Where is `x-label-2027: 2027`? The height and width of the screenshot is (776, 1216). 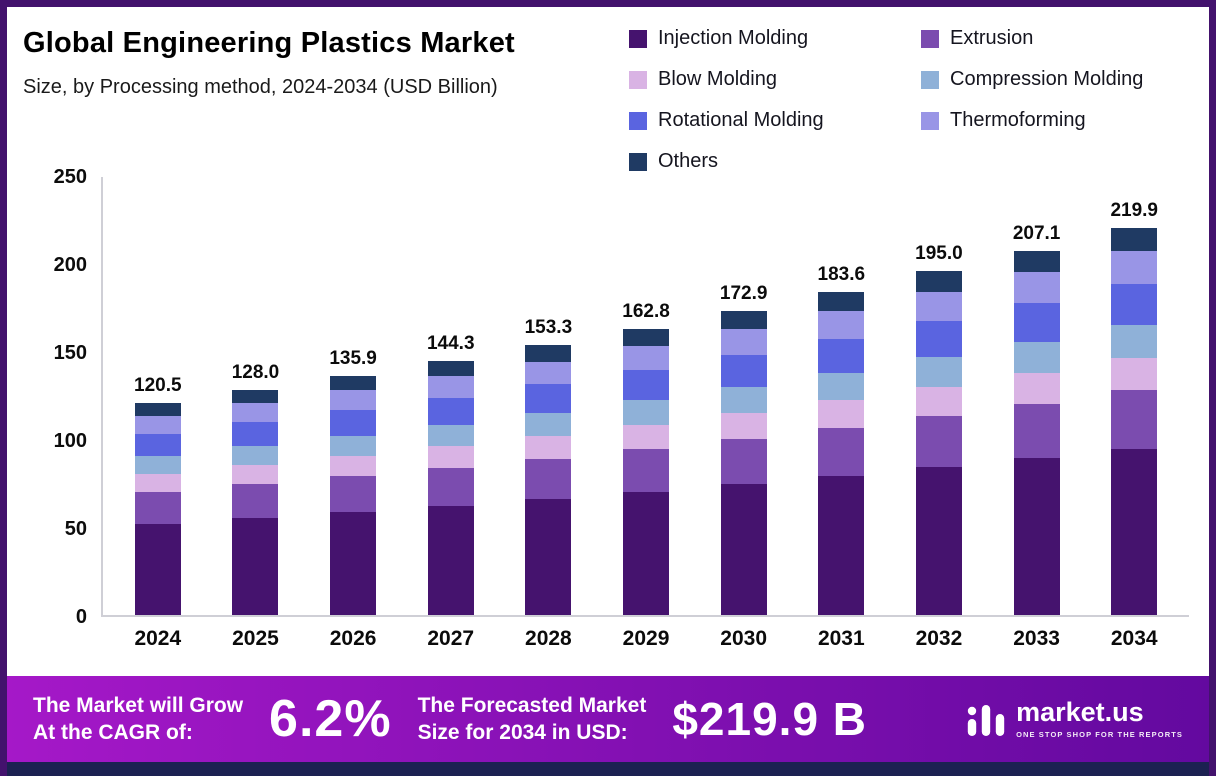
x-label-2027: 2027 is located at coordinates (451, 638).